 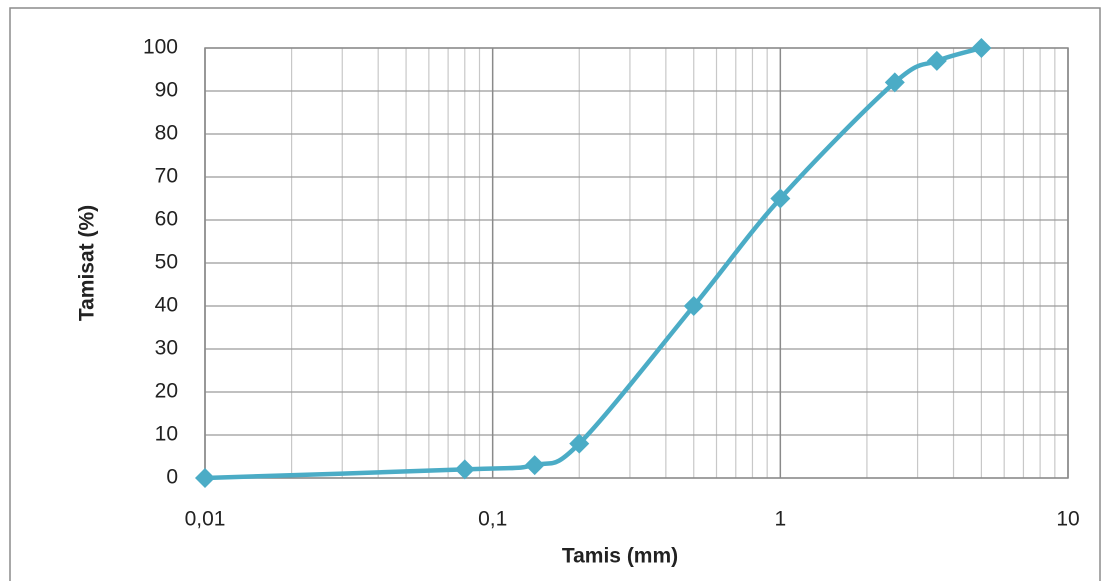 What do you see at coordinates (1067, 519) in the screenshot?
I see `x-tick-label: 10` at bounding box center [1067, 519].